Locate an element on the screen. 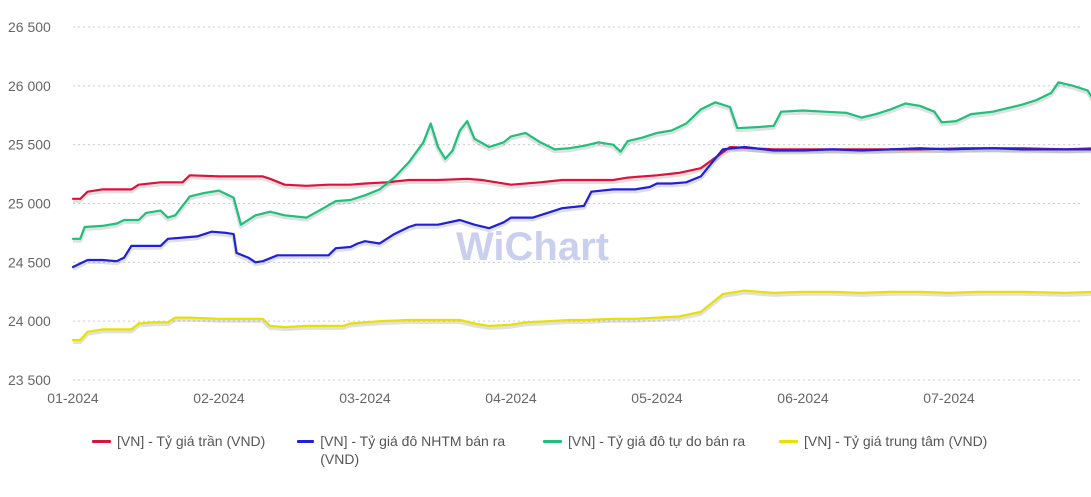 The height and width of the screenshot is (497, 1091). y-tick-label: 26 000 is located at coordinates (29, 86).